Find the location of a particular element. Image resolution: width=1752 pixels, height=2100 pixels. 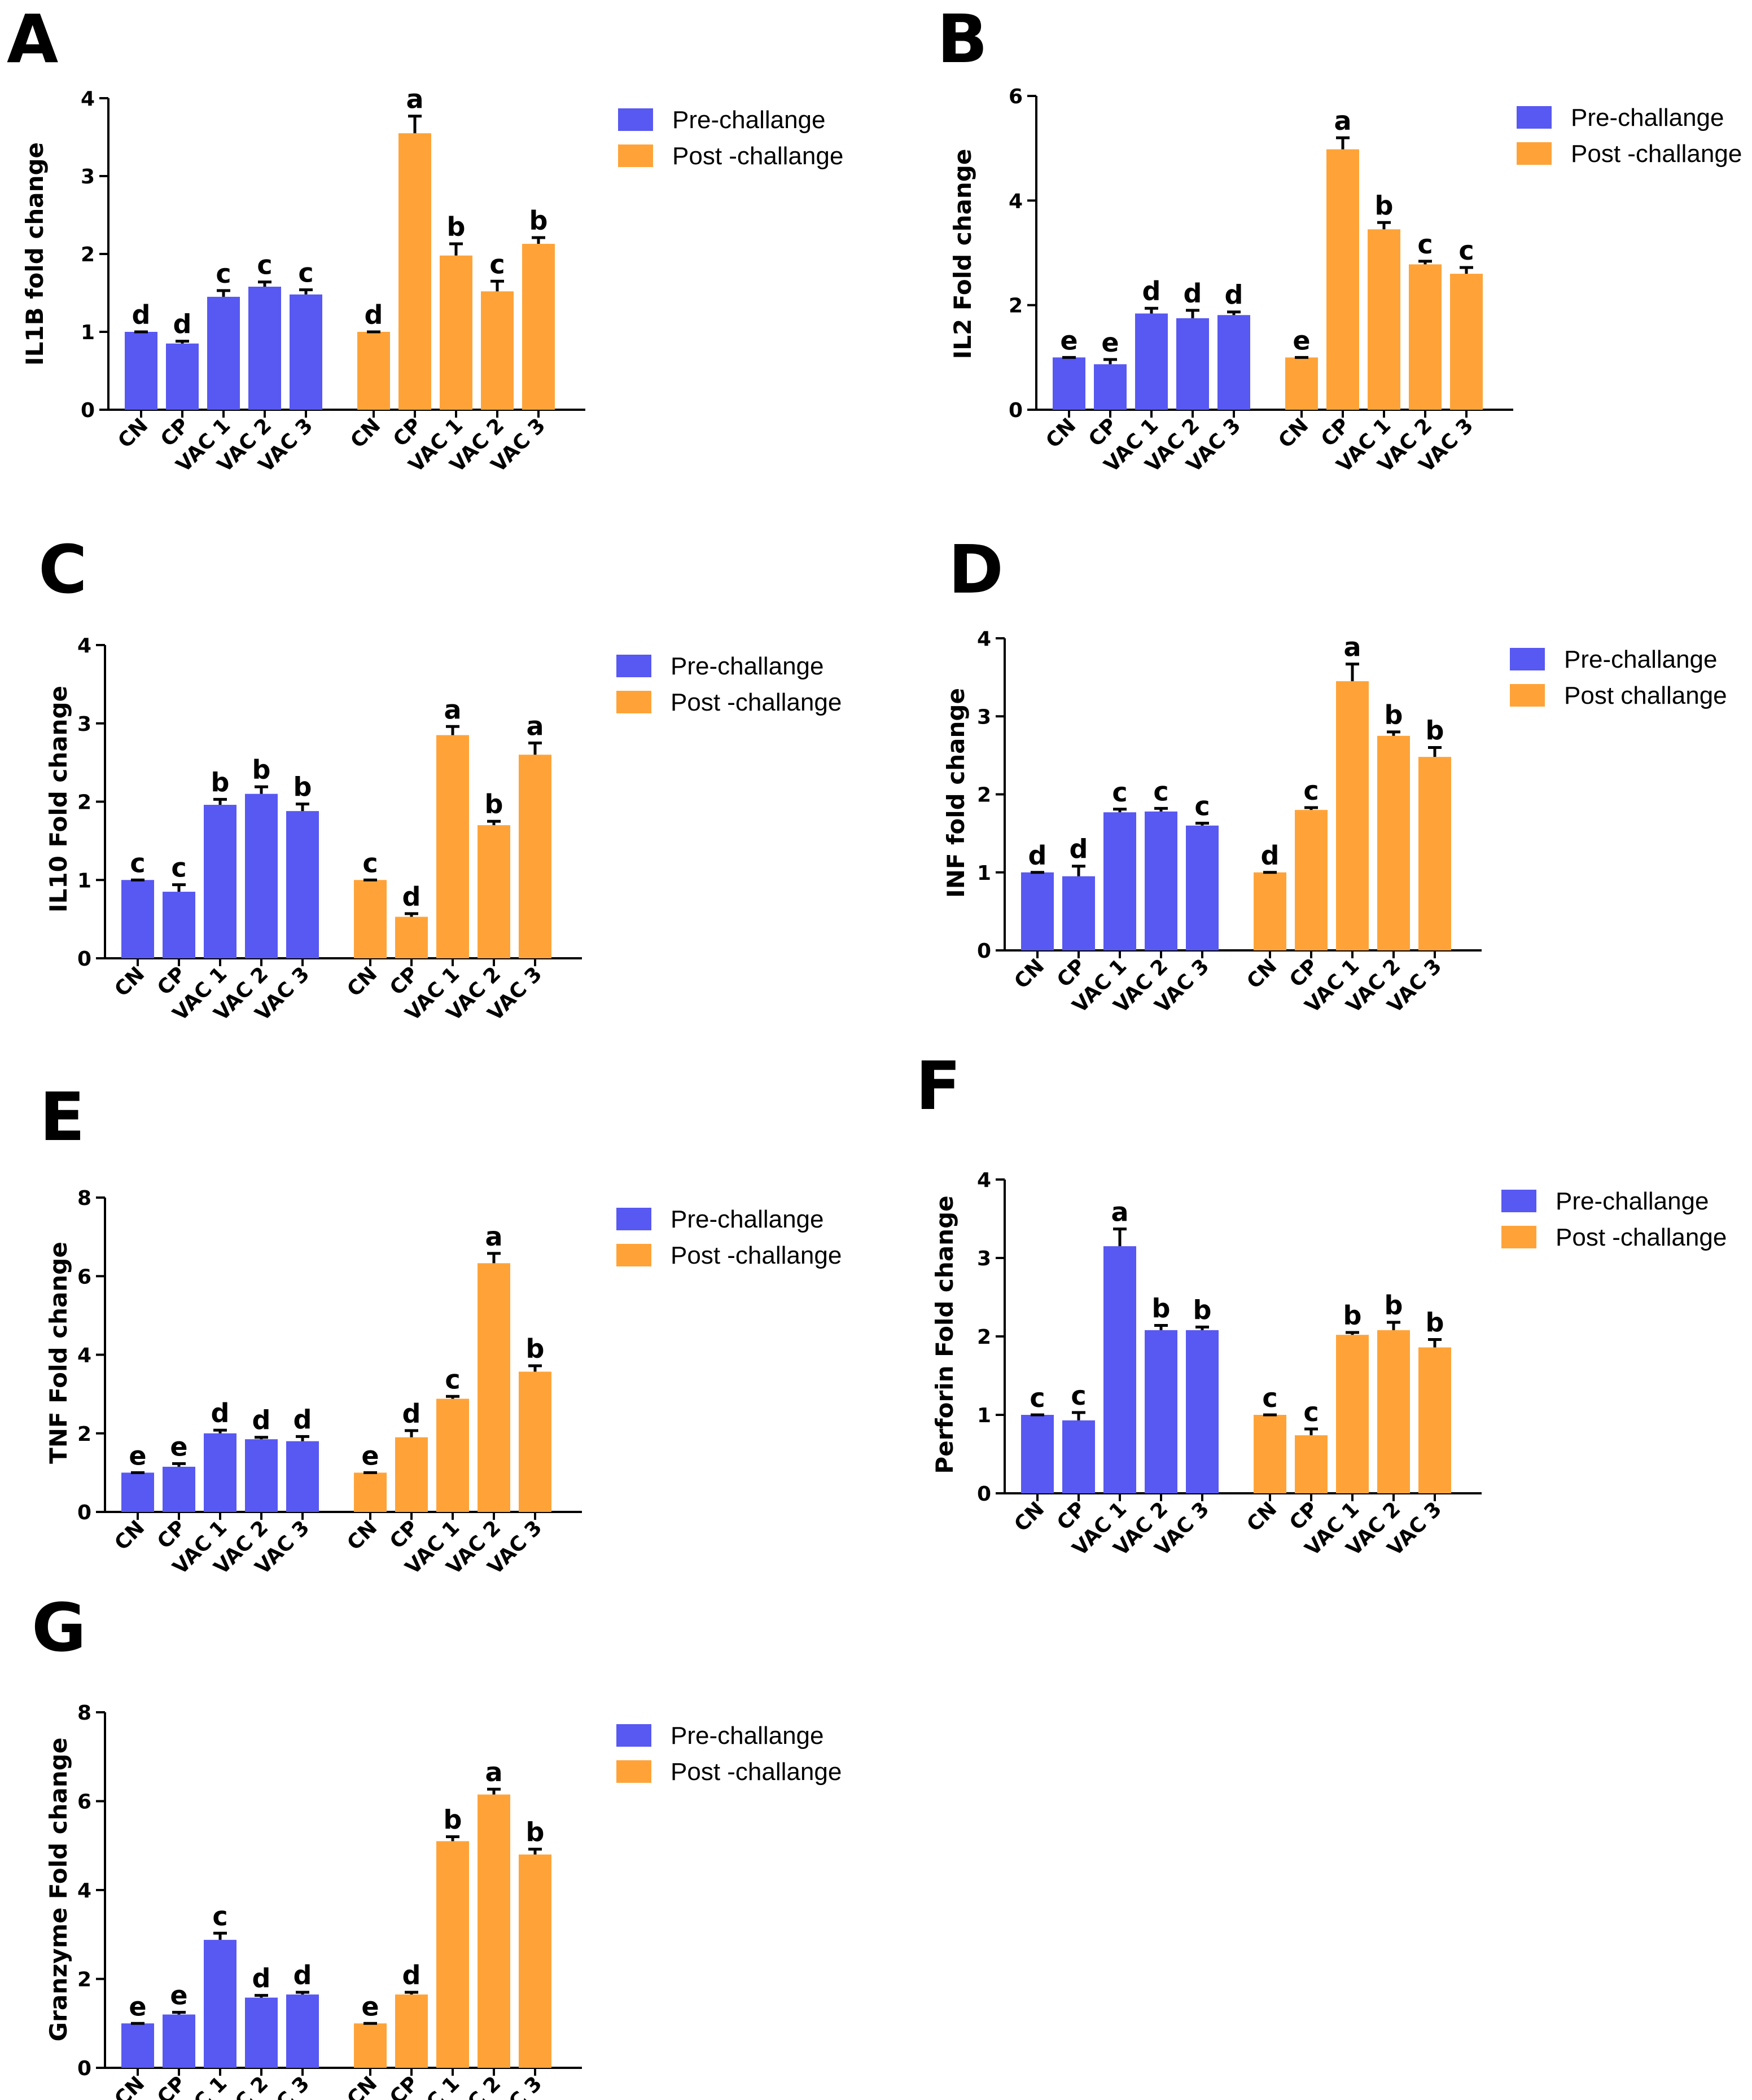

y-axis-label: TNF Fold change is located at coordinates (58, 1353).